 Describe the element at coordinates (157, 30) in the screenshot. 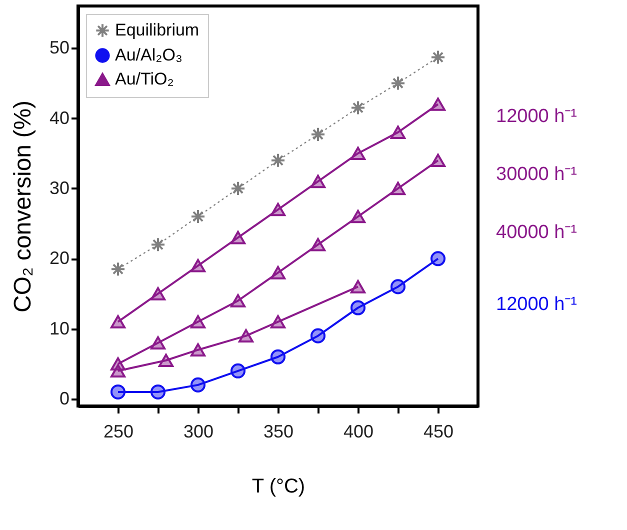

I see `legend-label: Equilibrium` at that location.